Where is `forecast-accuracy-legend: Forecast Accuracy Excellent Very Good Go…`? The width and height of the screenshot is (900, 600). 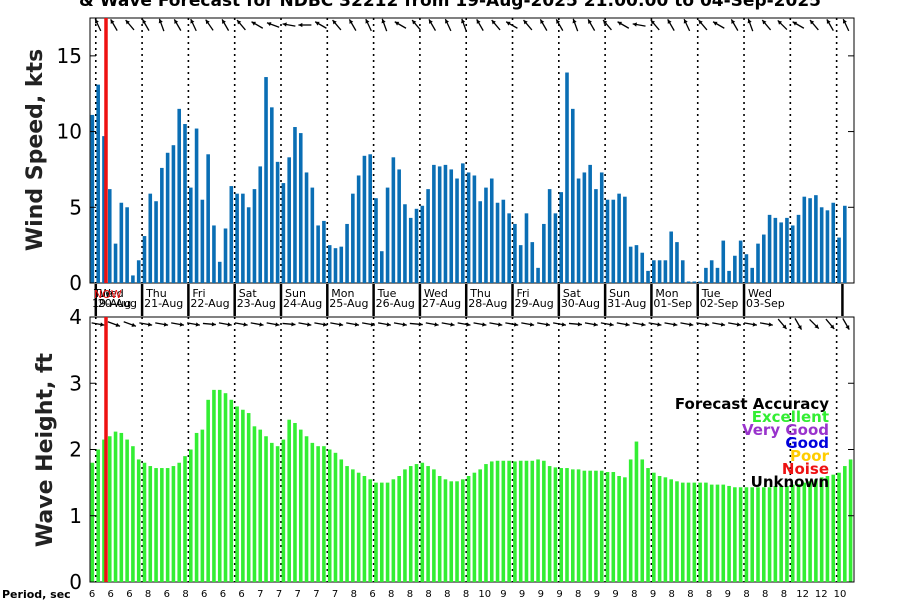 forecast-accuracy-legend: Forecast Accuracy Excellent Very Good Go… is located at coordinates (752, 443).